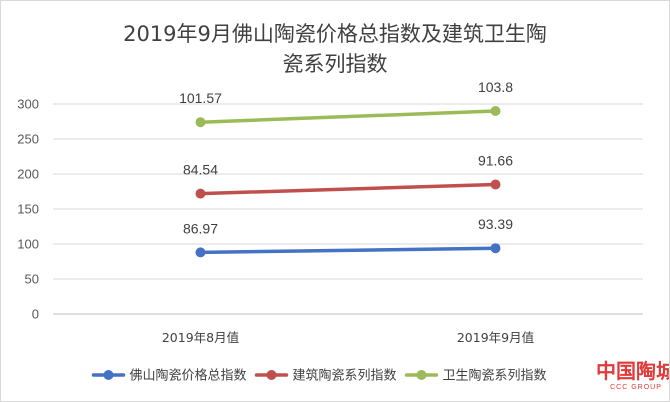 Image resolution: width=670 pixels, height=402 pixels. I want to click on y-tick-label-250: 250, so click(28, 139).